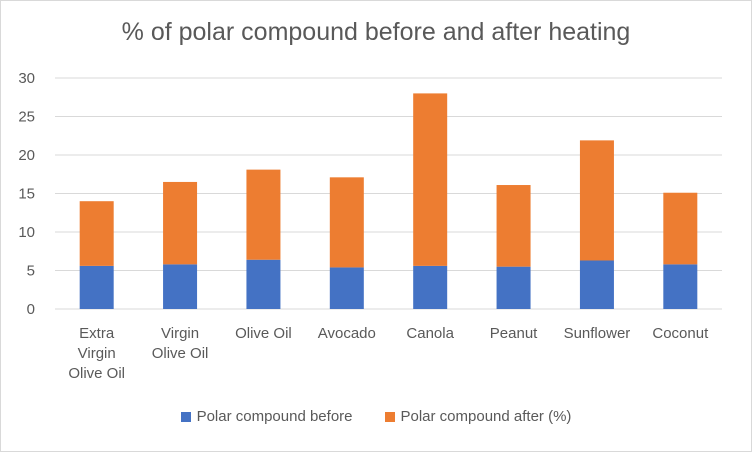 This screenshot has width=752, height=452. I want to click on legend-item-before: Polar compound before, so click(266, 416).